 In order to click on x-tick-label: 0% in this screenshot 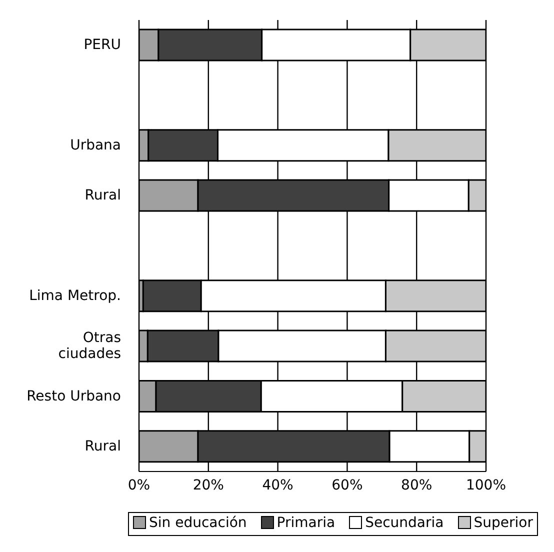, I will do `click(139, 485)`.